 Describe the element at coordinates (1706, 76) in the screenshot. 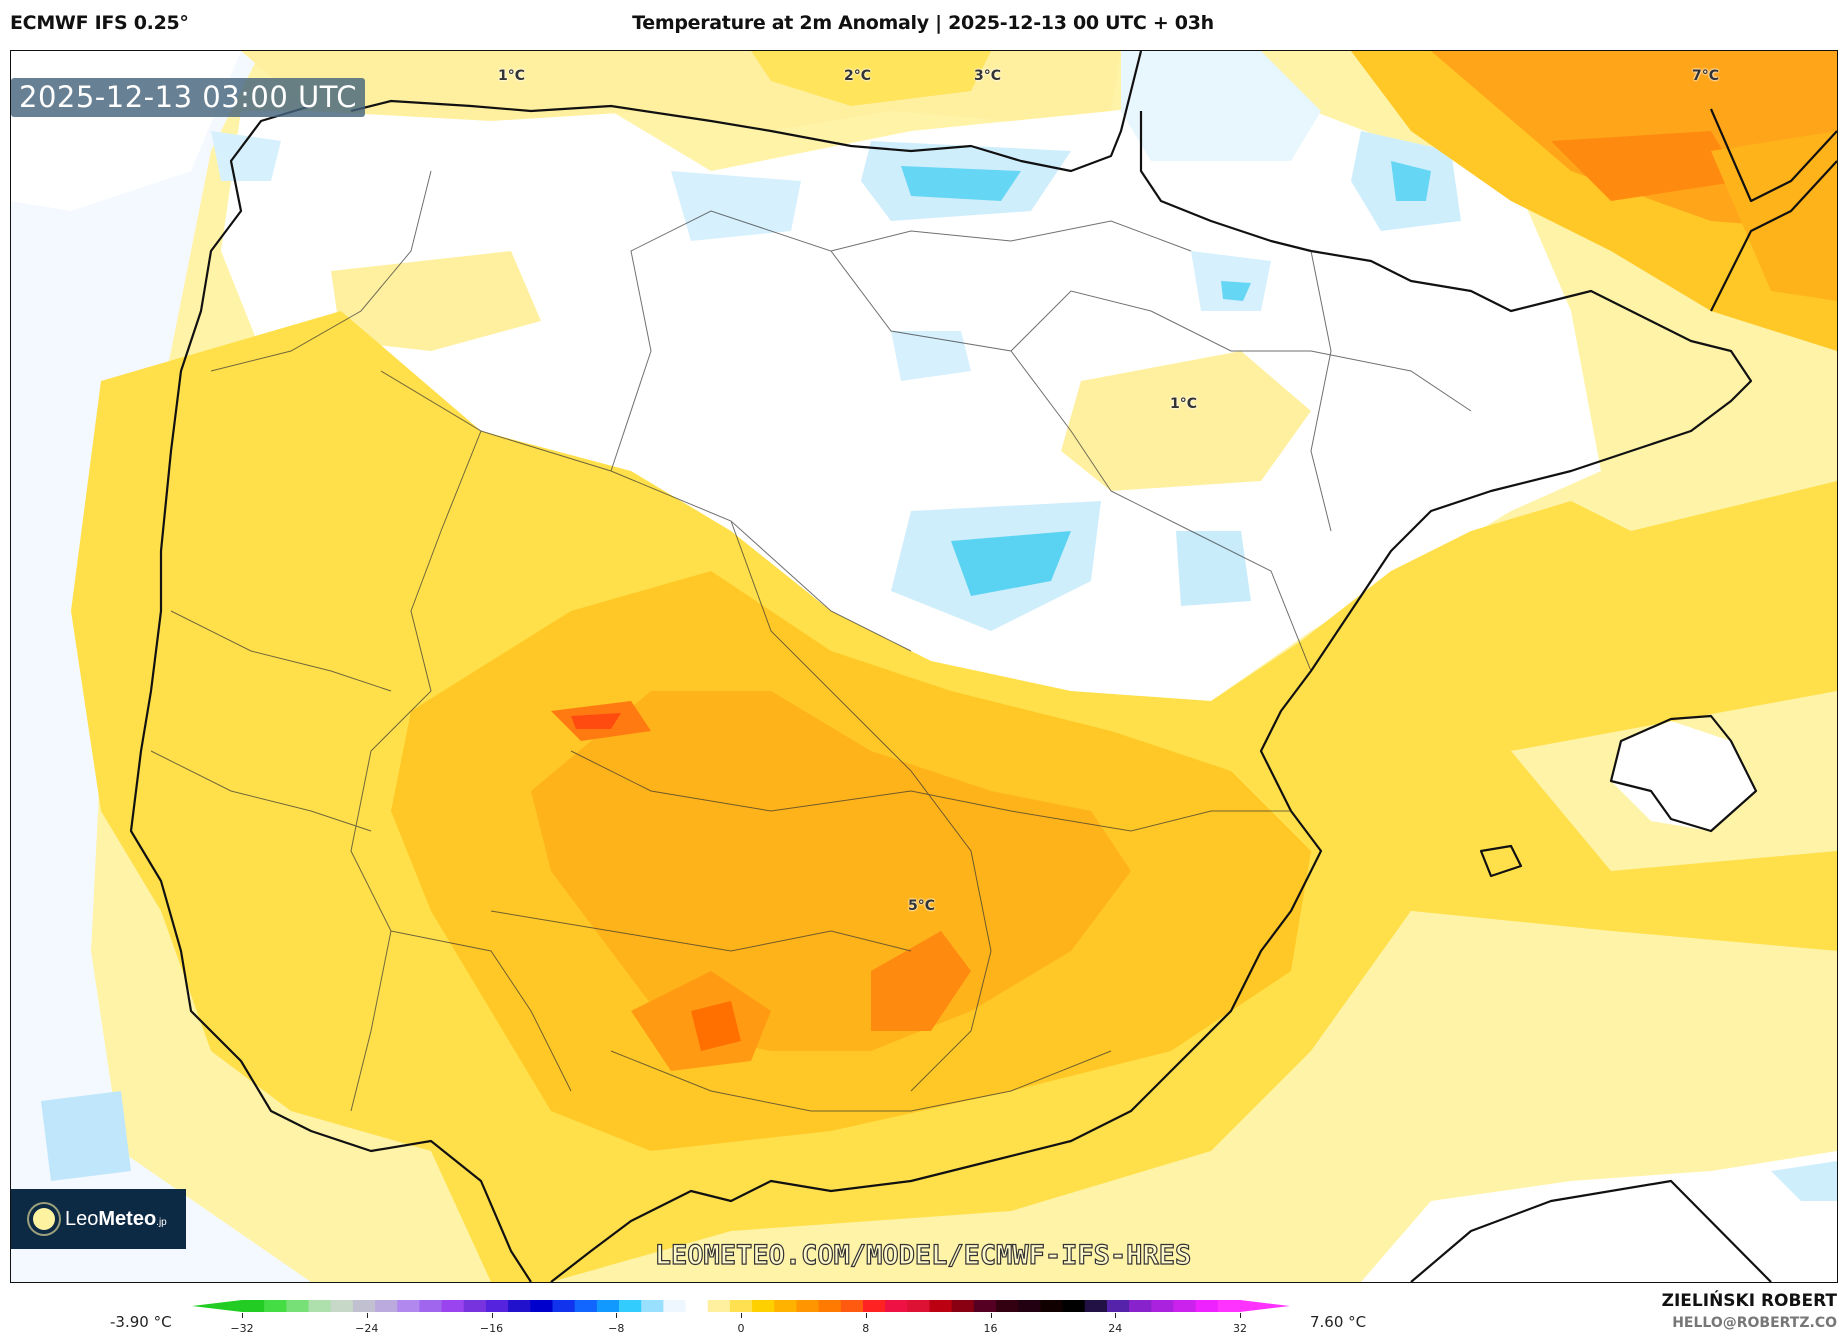

I see `contour-label: 7°C` at that location.